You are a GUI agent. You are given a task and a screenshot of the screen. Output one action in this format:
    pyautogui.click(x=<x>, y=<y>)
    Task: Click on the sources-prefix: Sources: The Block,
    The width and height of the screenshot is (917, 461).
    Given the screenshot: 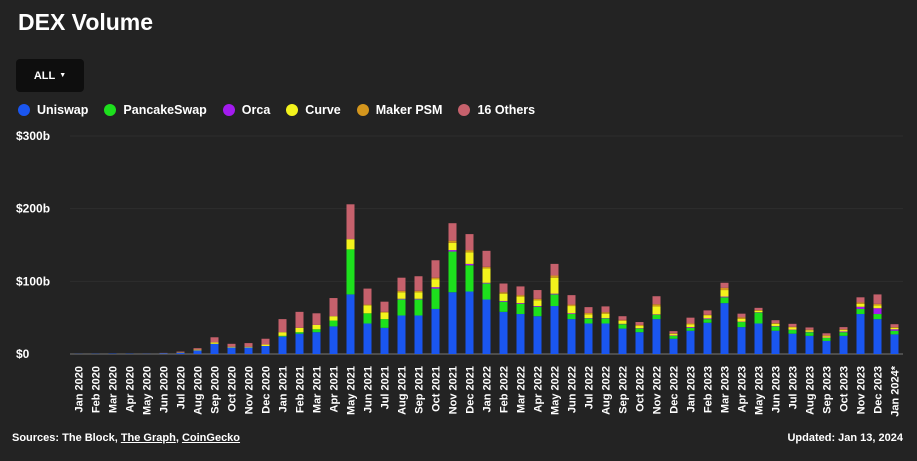 What is the action you would take?
    pyautogui.click(x=66, y=438)
    